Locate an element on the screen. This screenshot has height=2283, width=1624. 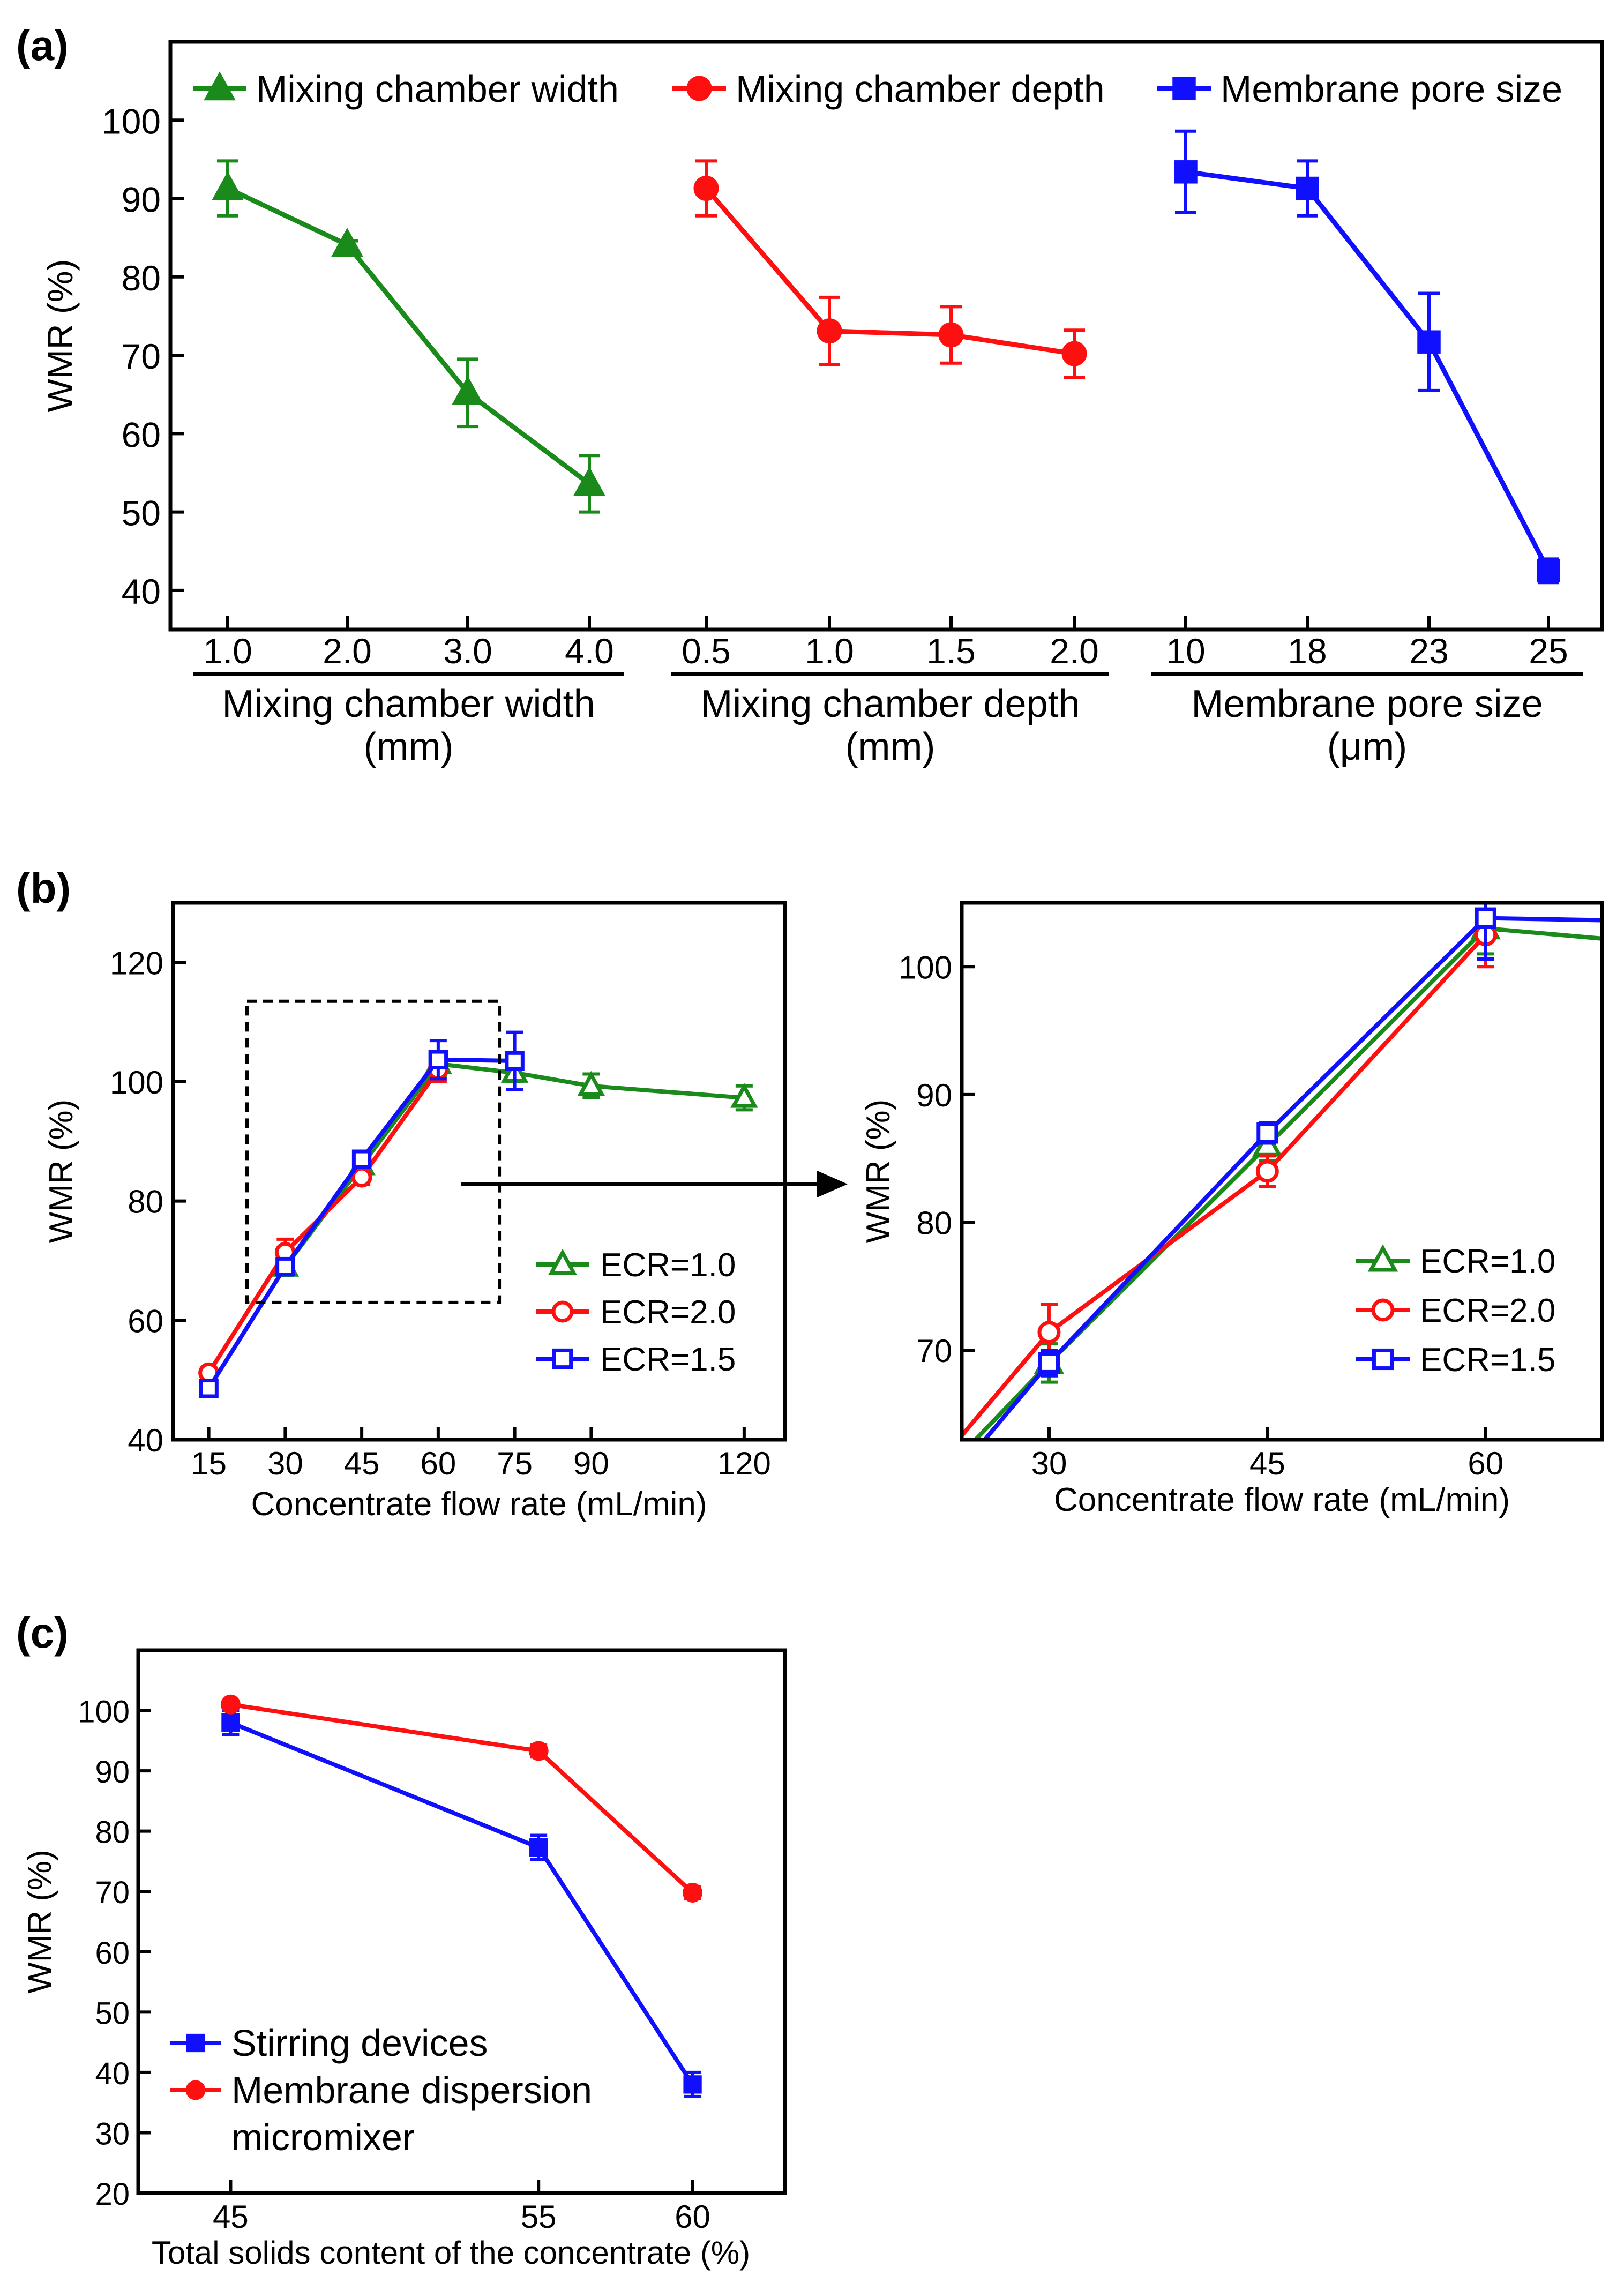
x-tick-label: 60 is located at coordinates (692, 2217).